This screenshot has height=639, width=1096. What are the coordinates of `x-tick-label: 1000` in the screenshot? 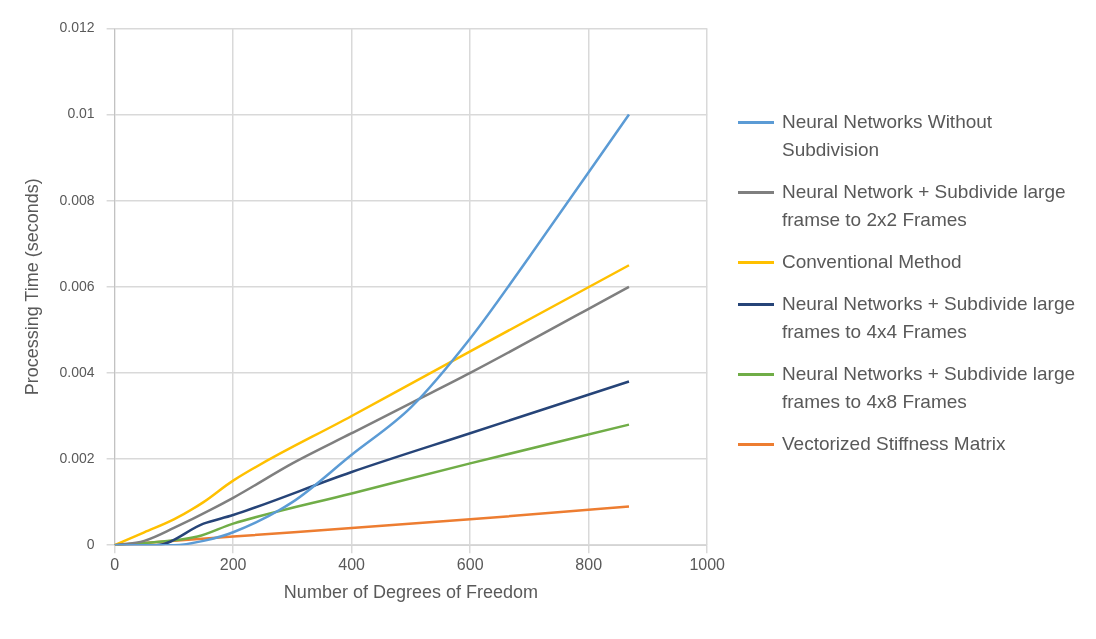 It's located at (707, 565).